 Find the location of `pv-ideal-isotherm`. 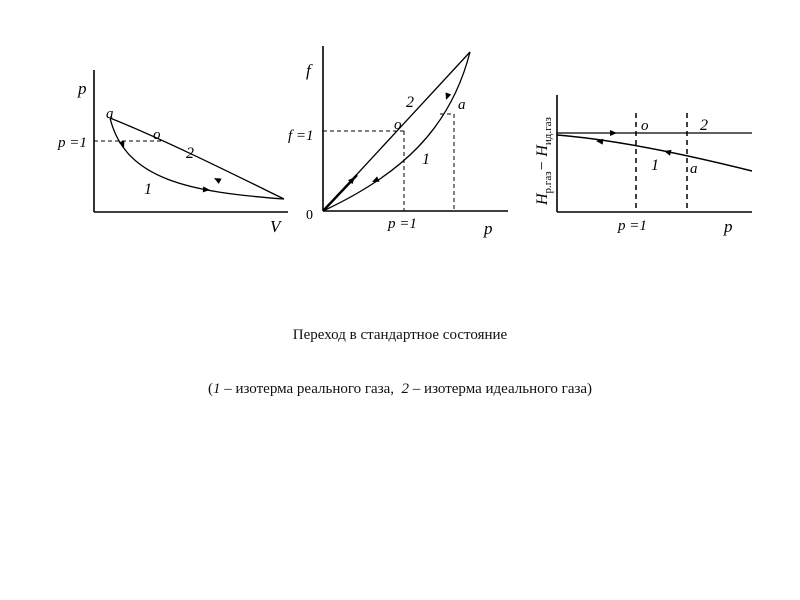

pv-ideal-isotherm is located at coordinates (197, 158).